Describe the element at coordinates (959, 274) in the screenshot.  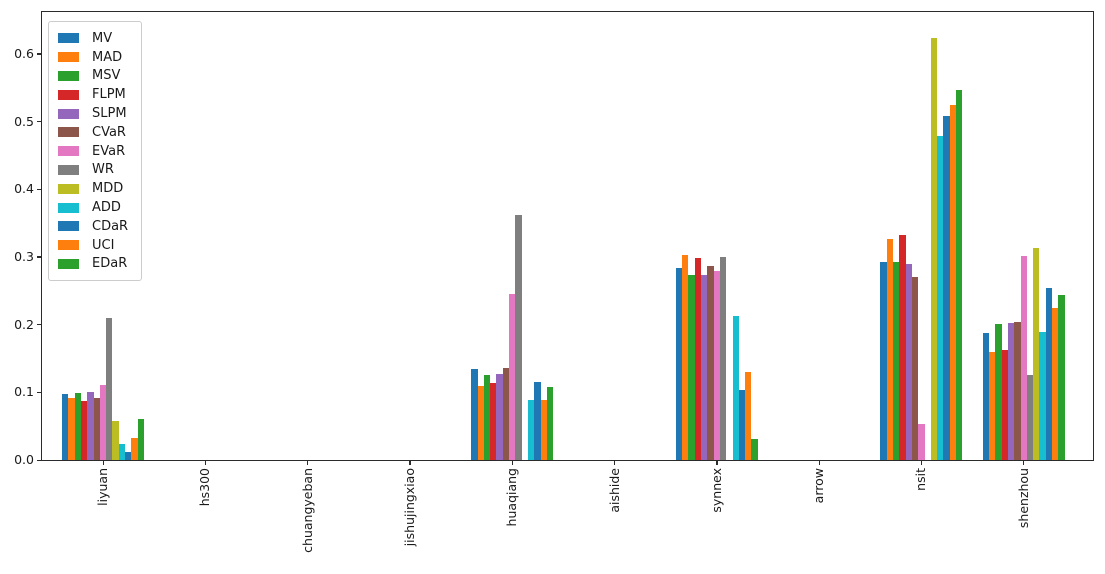
I see `bar-EDaR-nsit` at that location.